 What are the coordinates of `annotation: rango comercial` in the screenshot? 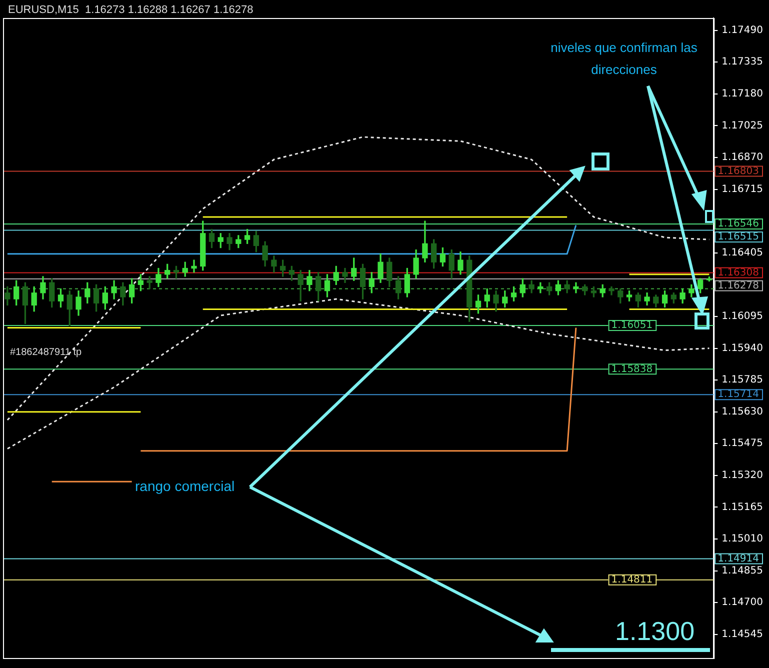 It's located at (185, 486).